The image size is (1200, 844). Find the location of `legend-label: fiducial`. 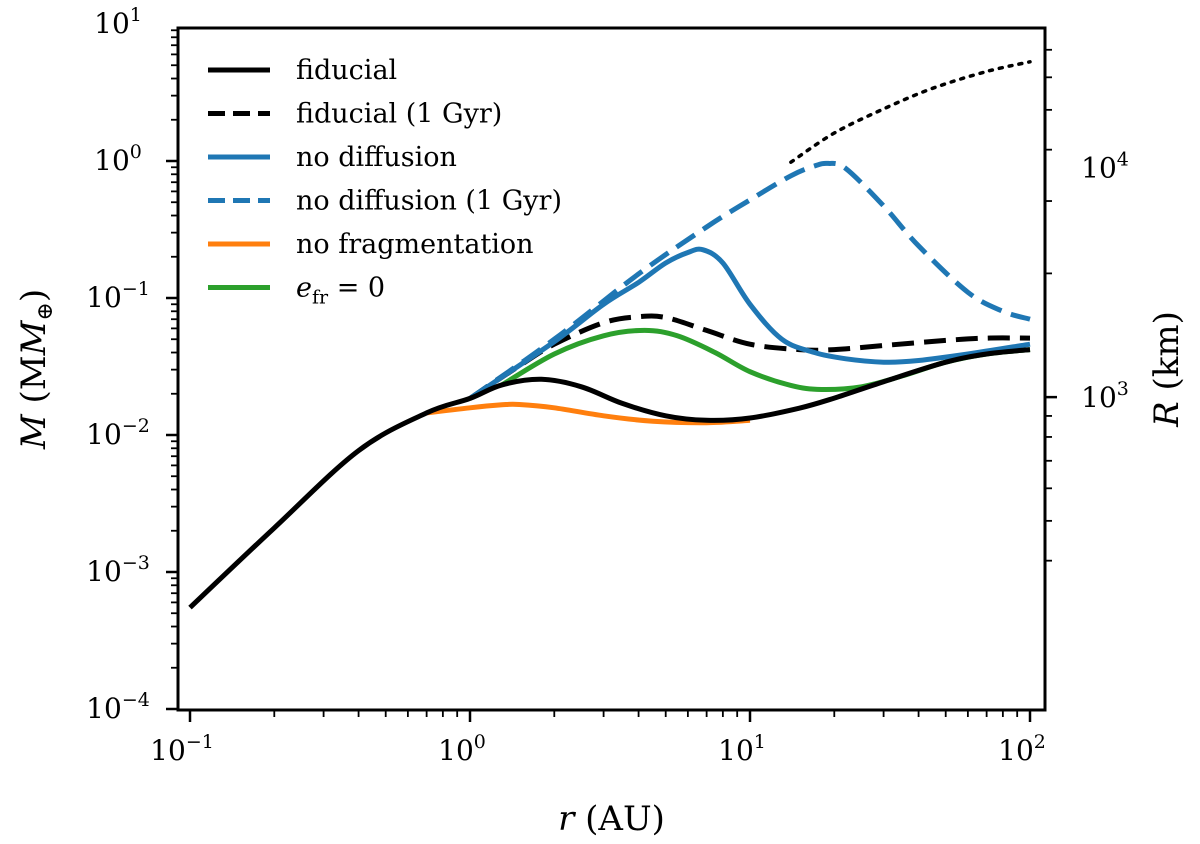

legend-label: fiducial is located at coordinates (346, 70).